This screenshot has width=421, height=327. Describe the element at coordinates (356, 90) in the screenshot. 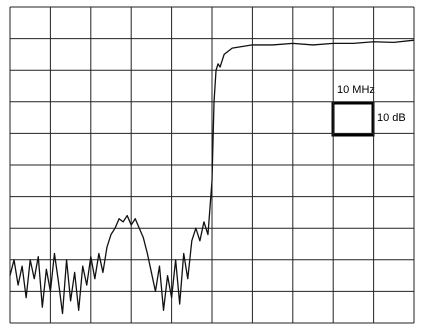

I see `annotation: 10 MHz` at that location.